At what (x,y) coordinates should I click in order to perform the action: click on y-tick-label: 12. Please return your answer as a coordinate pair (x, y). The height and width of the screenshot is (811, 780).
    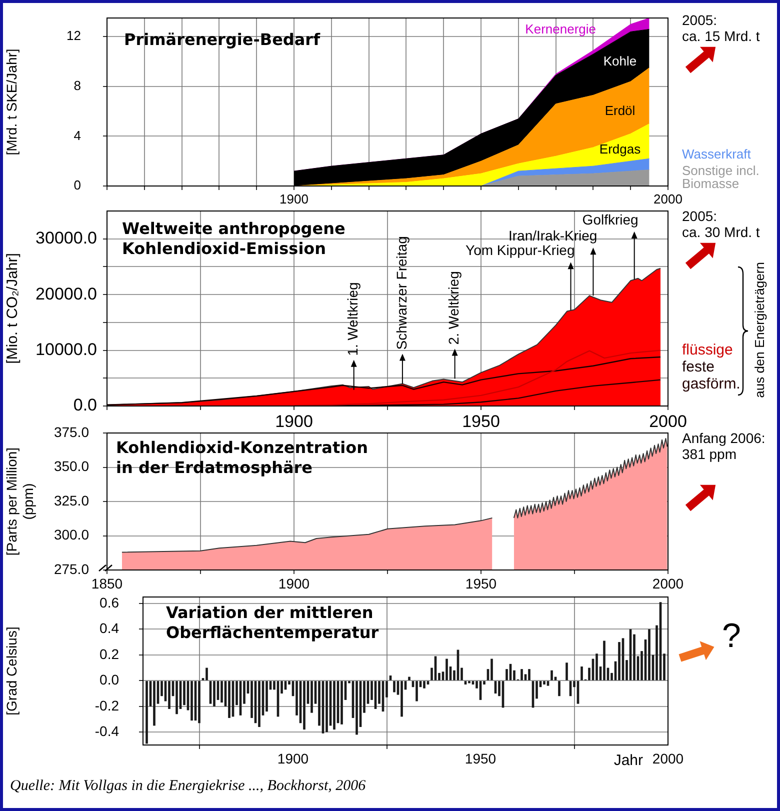
    Looking at the image, I should click on (73, 36).